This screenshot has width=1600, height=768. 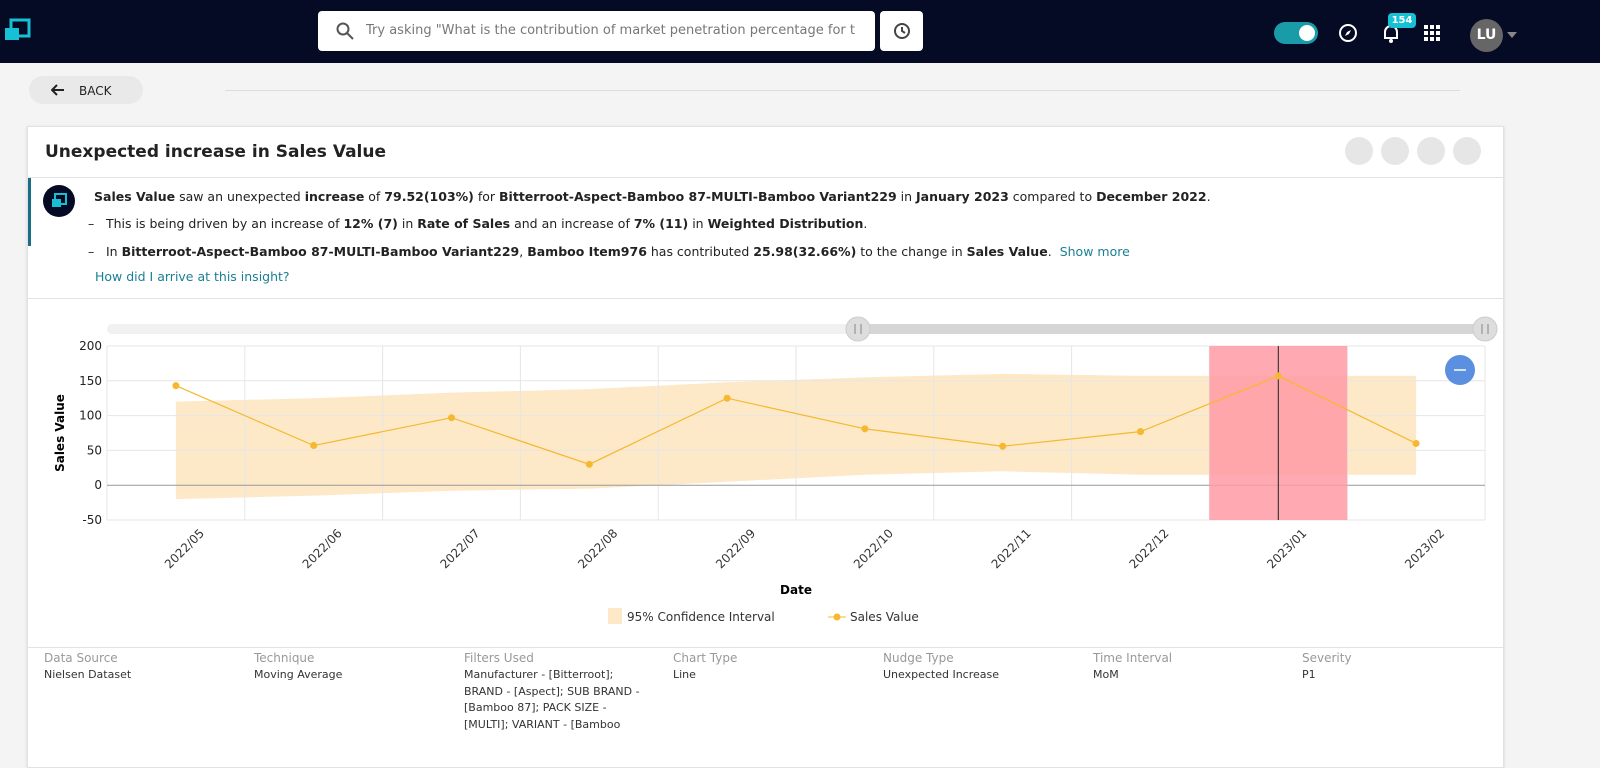 I want to click on insight-logo, so click(x=59, y=201).